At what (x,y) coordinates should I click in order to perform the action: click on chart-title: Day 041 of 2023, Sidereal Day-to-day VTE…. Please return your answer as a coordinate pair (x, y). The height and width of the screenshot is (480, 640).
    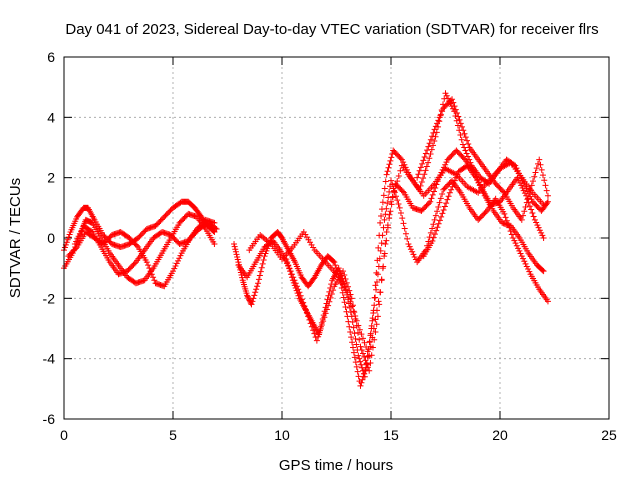
    Looking at the image, I should click on (331, 29).